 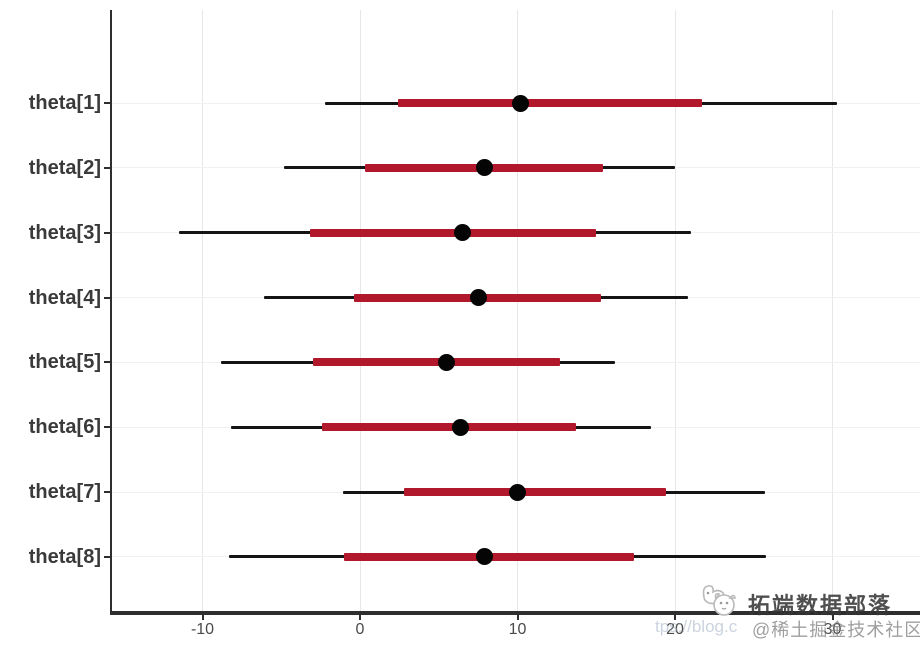 I want to click on y-axis-line, so click(x=111, y=311).